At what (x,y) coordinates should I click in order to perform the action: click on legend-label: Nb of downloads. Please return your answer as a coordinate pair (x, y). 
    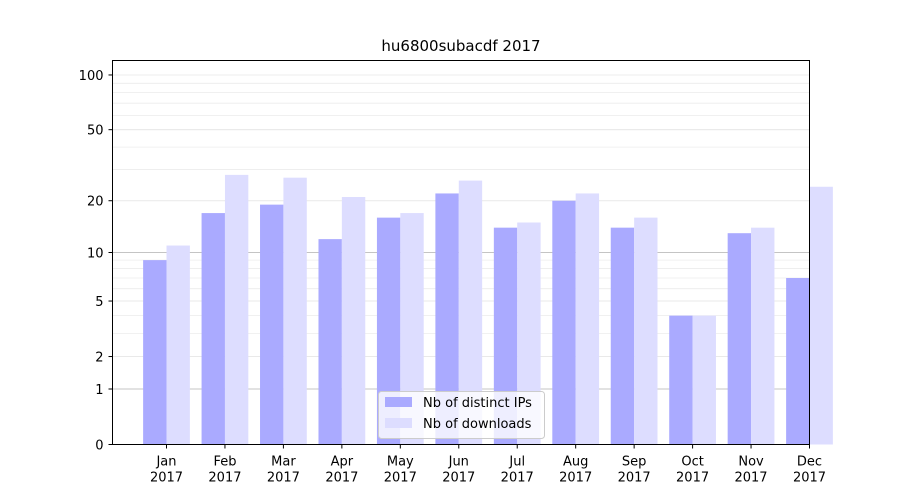
    Looking at the image, I should click on (477, 424).